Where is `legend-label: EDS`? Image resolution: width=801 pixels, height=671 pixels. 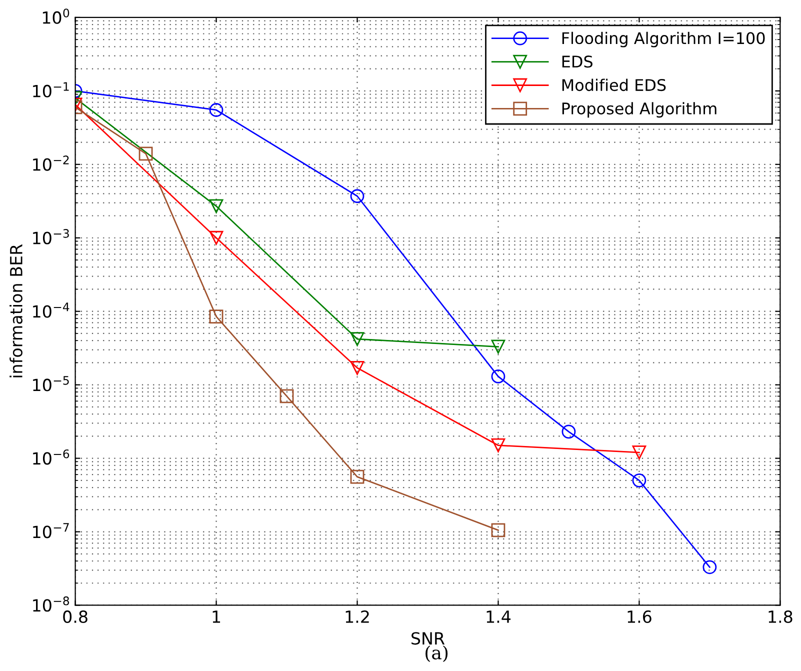 legend-label: EDS is located at coordinates (577, 62).